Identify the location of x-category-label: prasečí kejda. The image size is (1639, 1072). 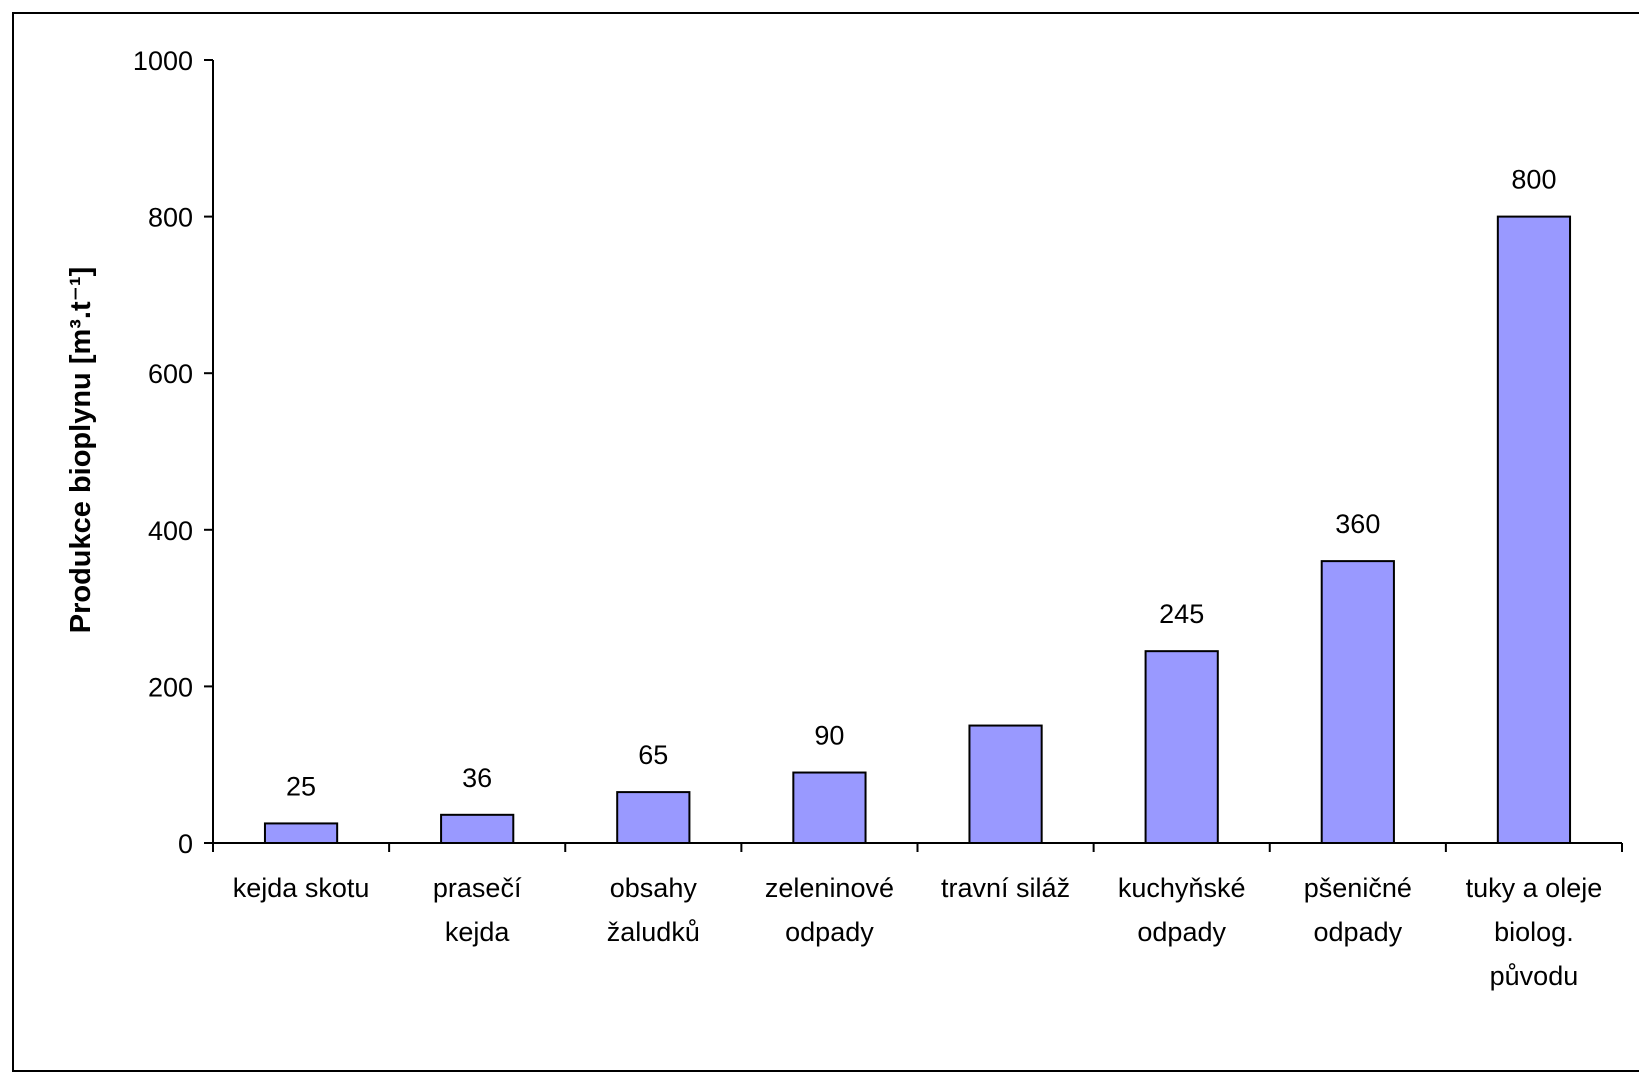
(477, 910).